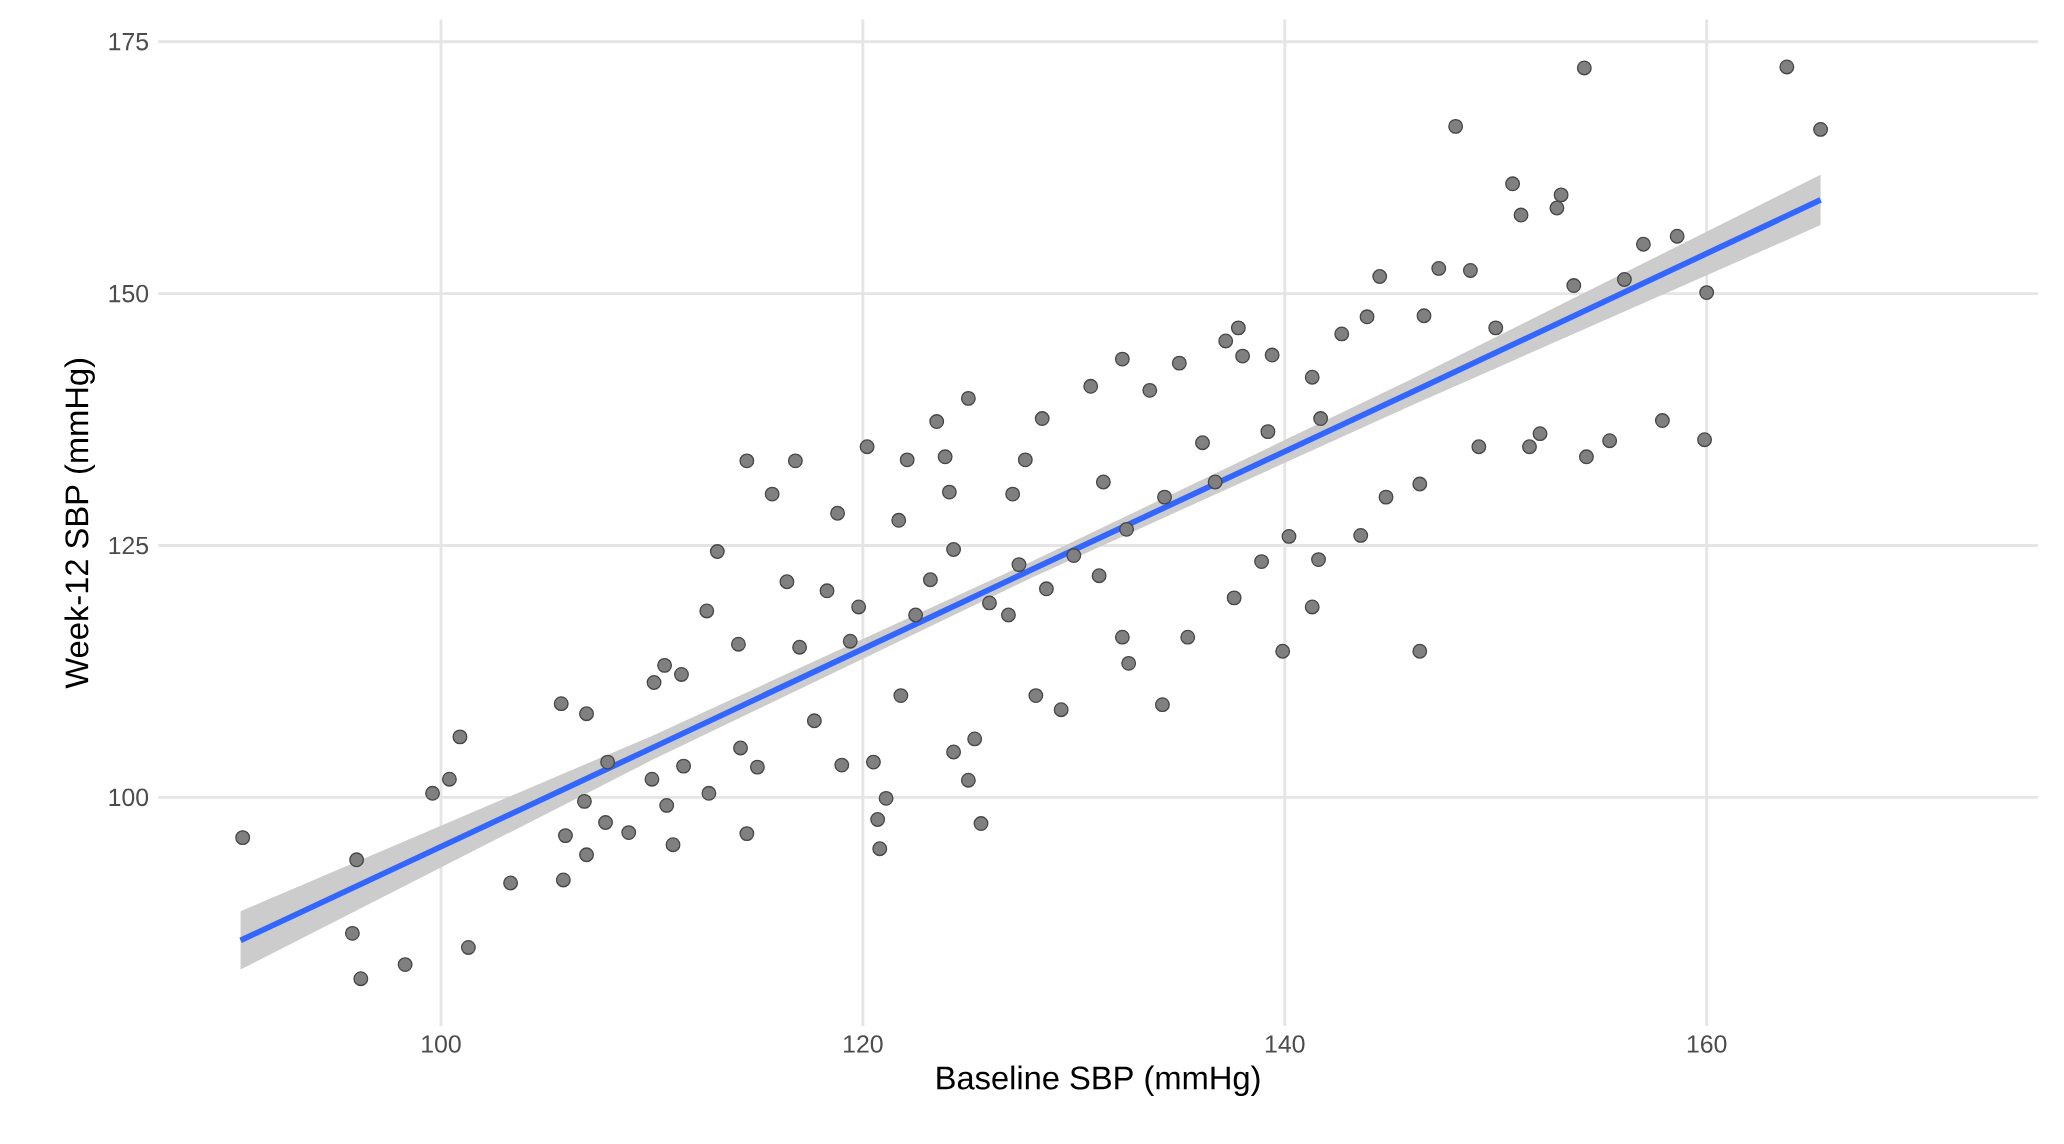 Image resolution: width=2064 pixels, height=1144 pixels. I want to click on y-axis-title: Week-12 SBP (mmHg), so click(79, 524).